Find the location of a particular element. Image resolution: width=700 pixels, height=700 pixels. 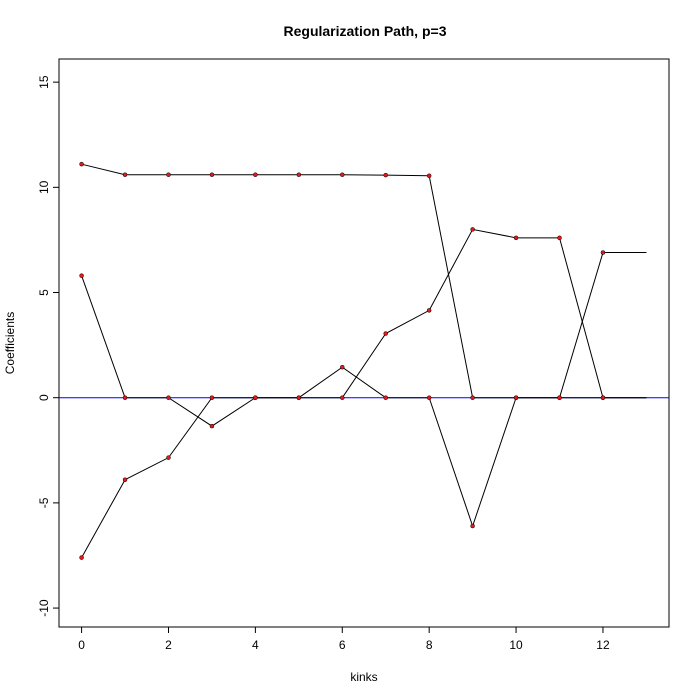

y-axis-ticks: -10 -5 0 5 10 15 is located at coordinates (48, 346).